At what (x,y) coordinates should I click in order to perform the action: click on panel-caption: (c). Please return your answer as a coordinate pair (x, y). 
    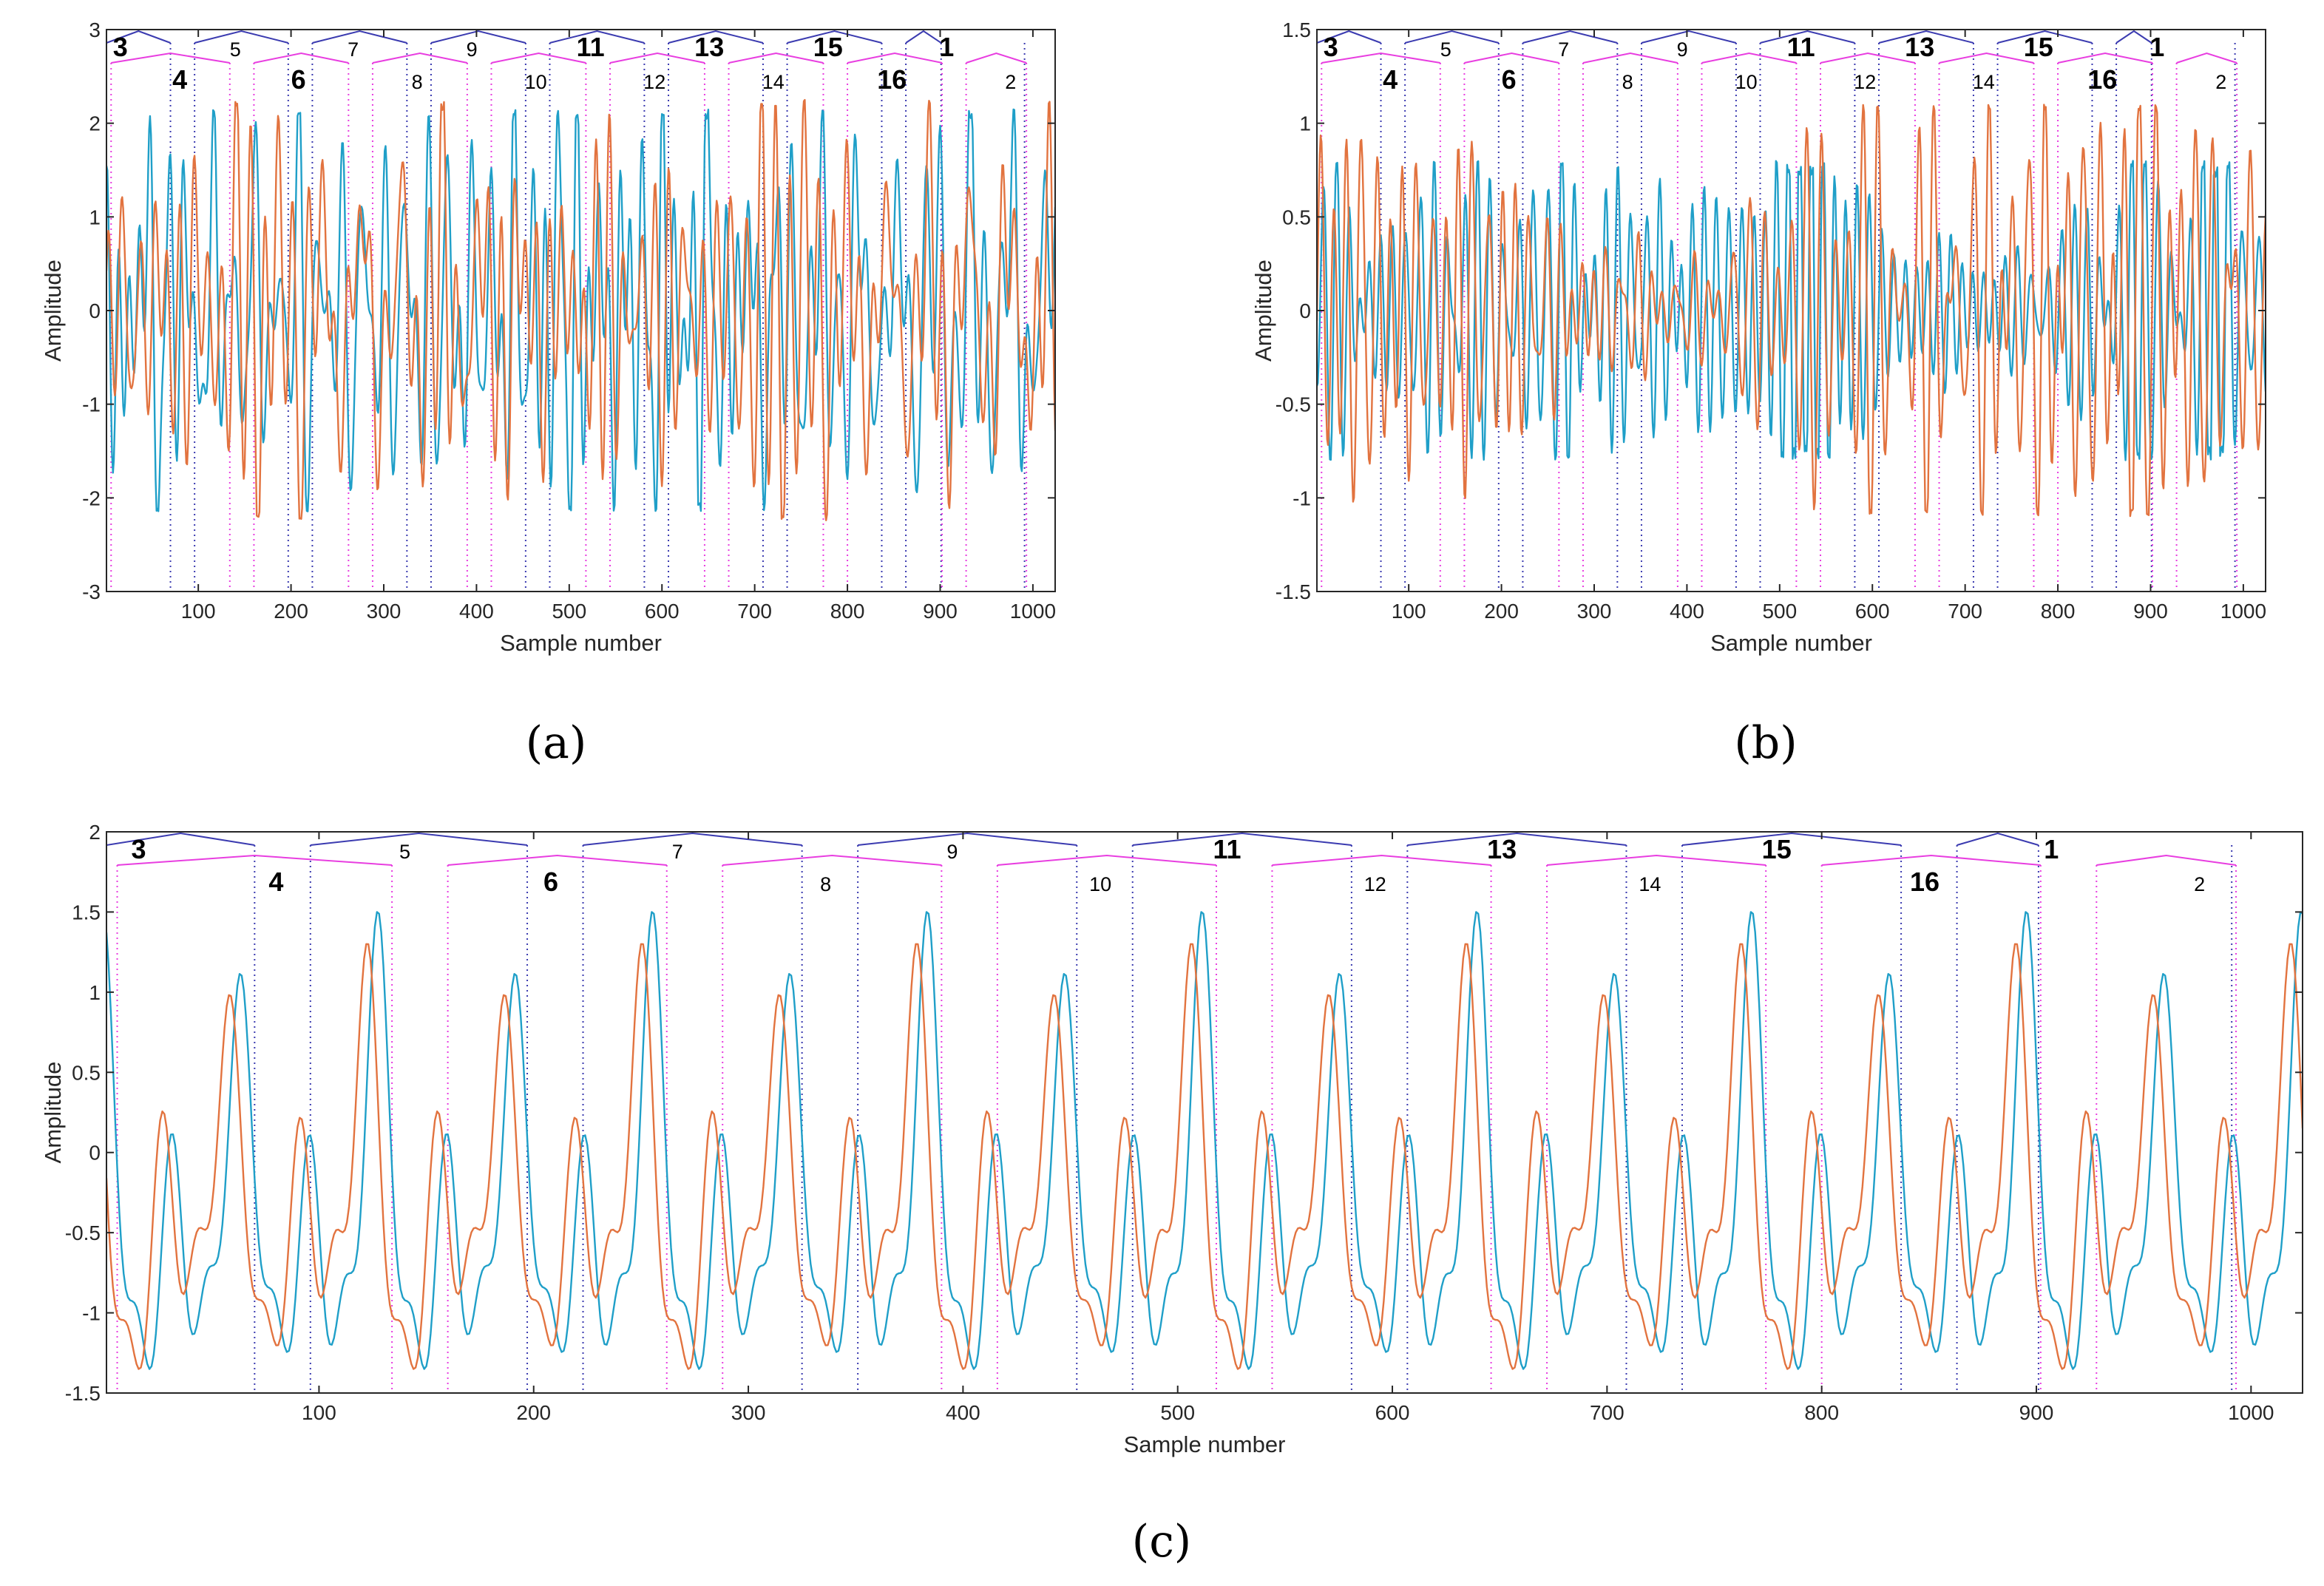
    Looking at the image, I should click on (1161, 1542).